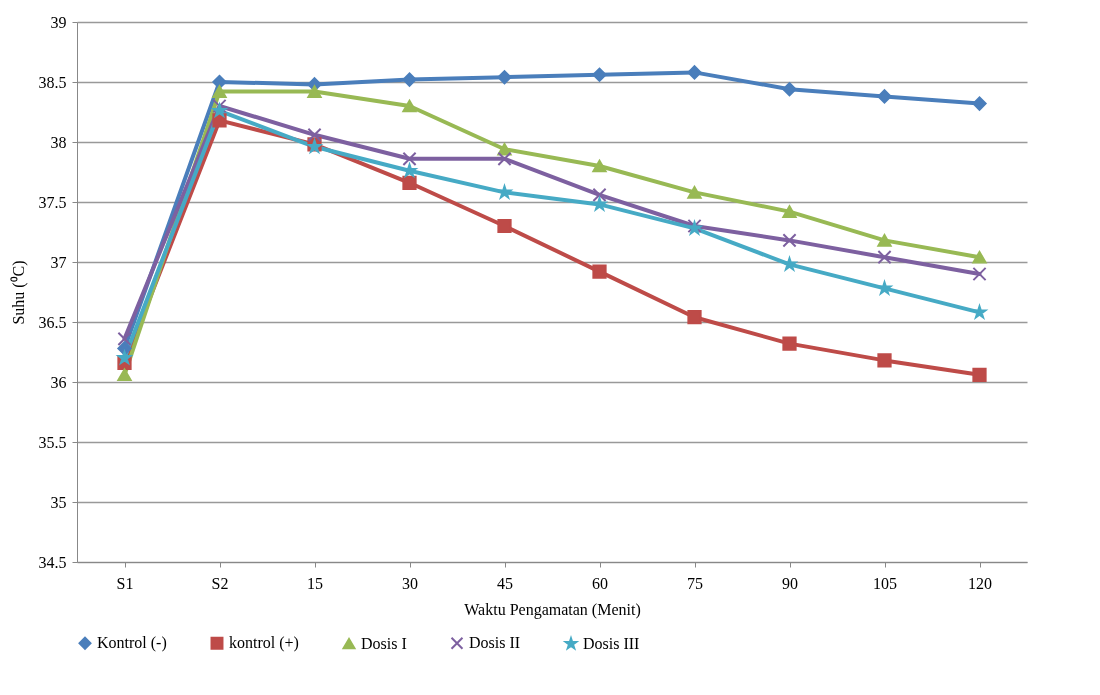 The width and height of the screenshot is (1100, 695). Describe the element at coordinates (58, 502) in the screenshot. I see `y-tick-label: 35` at that location.